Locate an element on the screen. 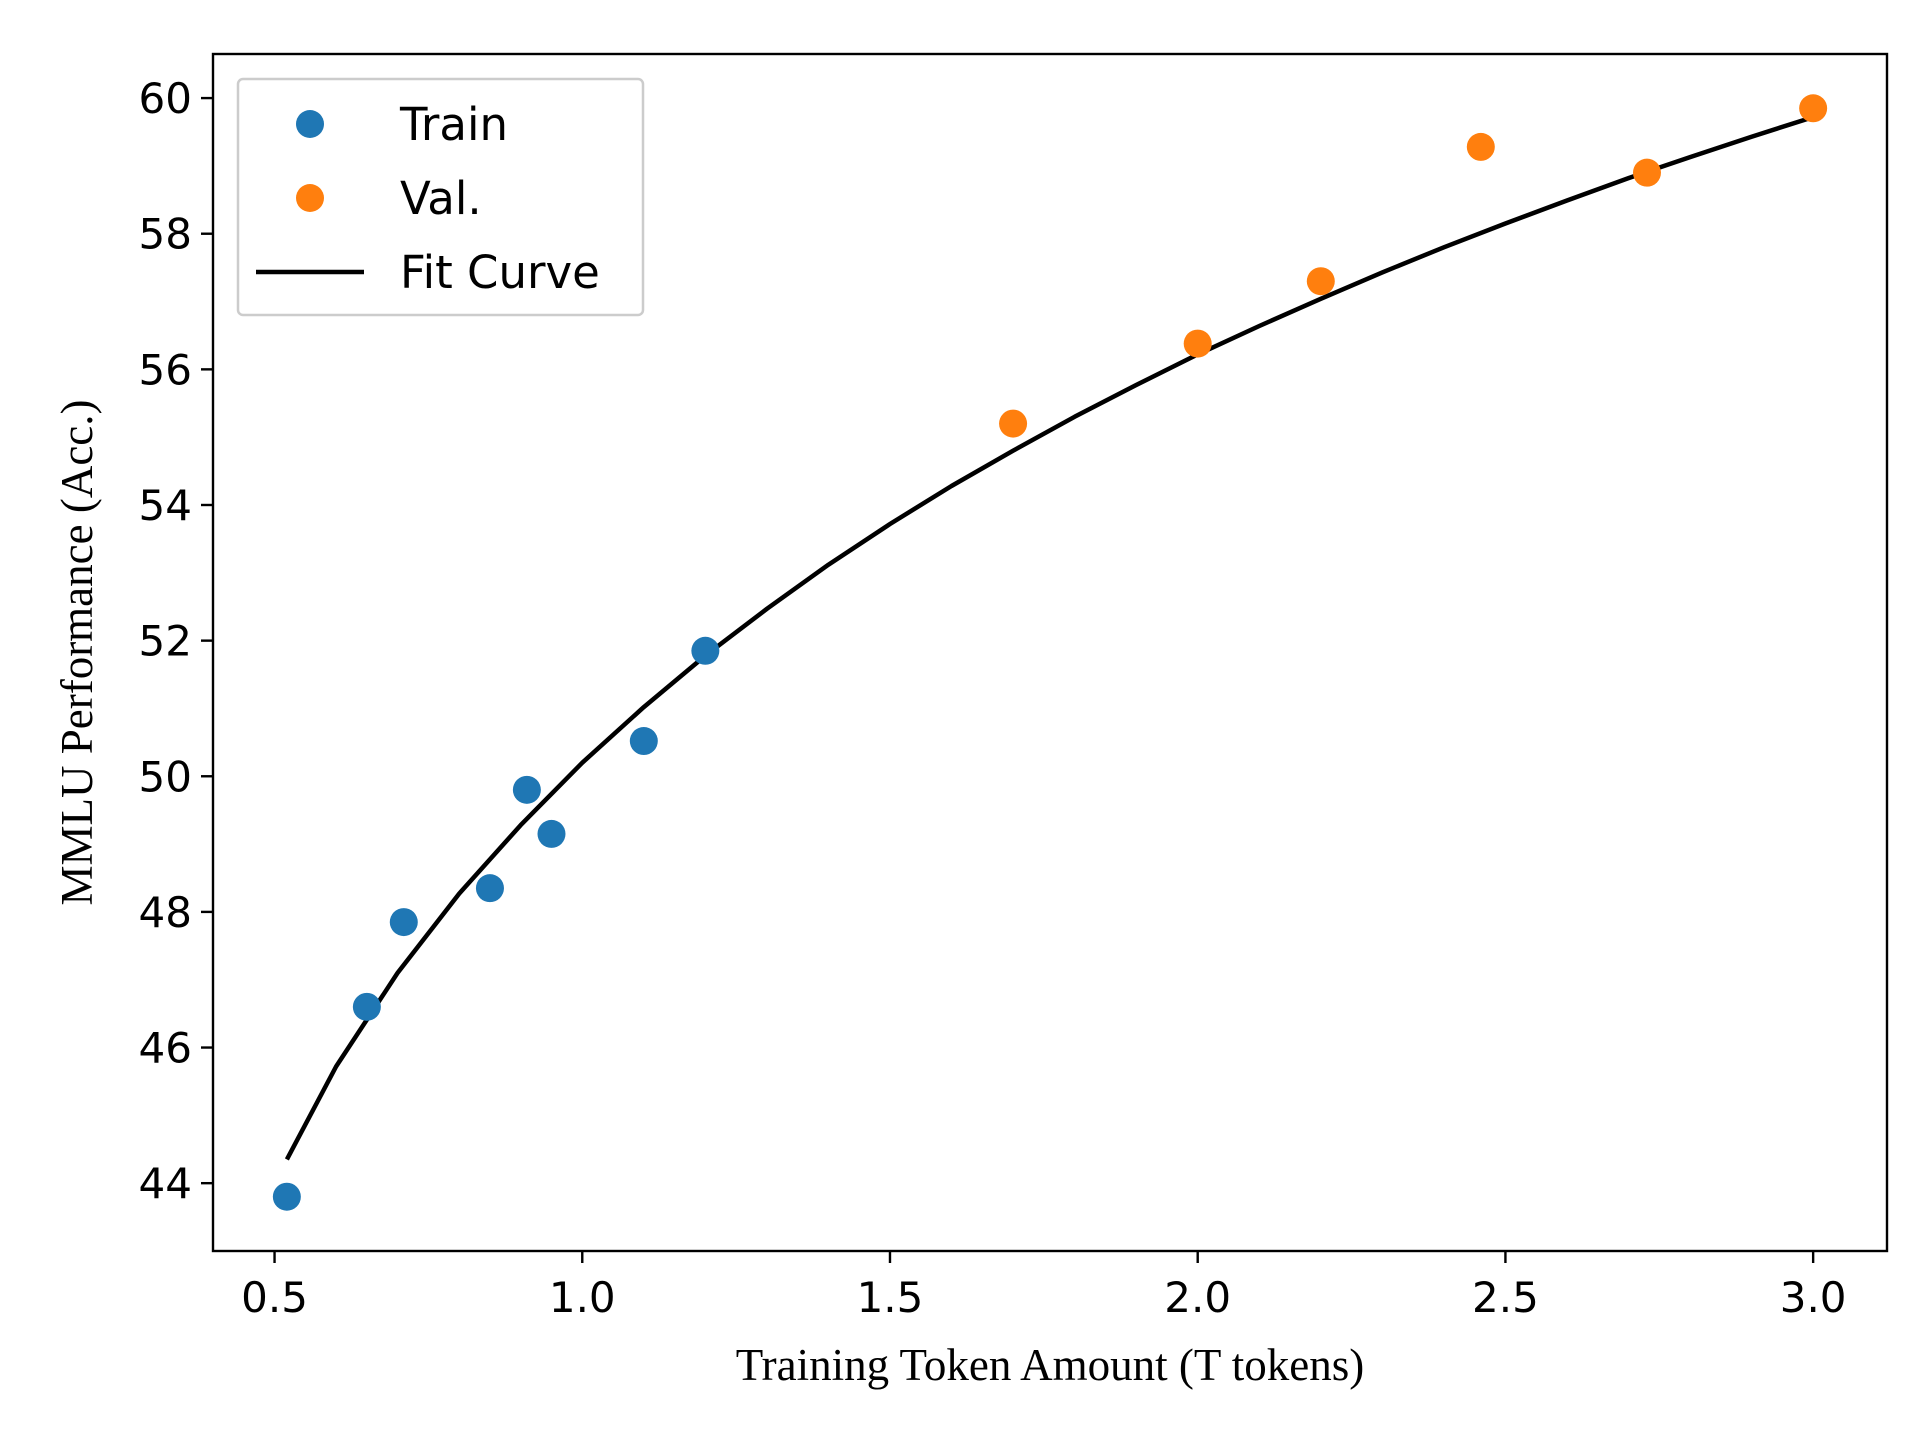 The image size is (1920, 1440). y-tick-label: 44 is located at coordinates (165, 1183).